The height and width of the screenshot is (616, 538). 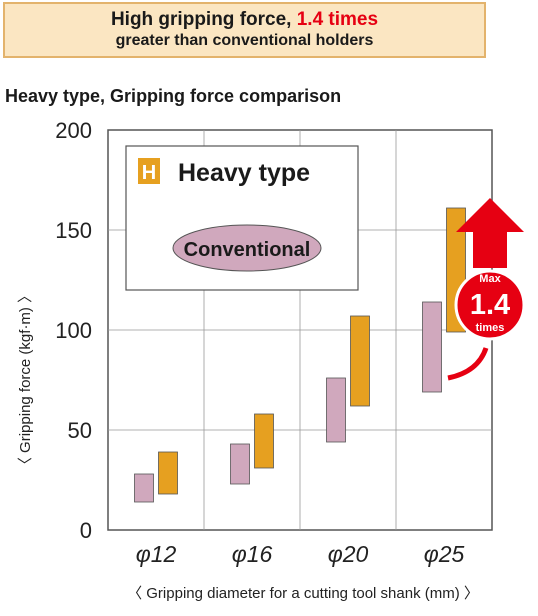 What do you see at coordinates (244, 173) in the screenshot?
I see `legend-heavy-label: Heavy type` at bounding box center [244, 173].